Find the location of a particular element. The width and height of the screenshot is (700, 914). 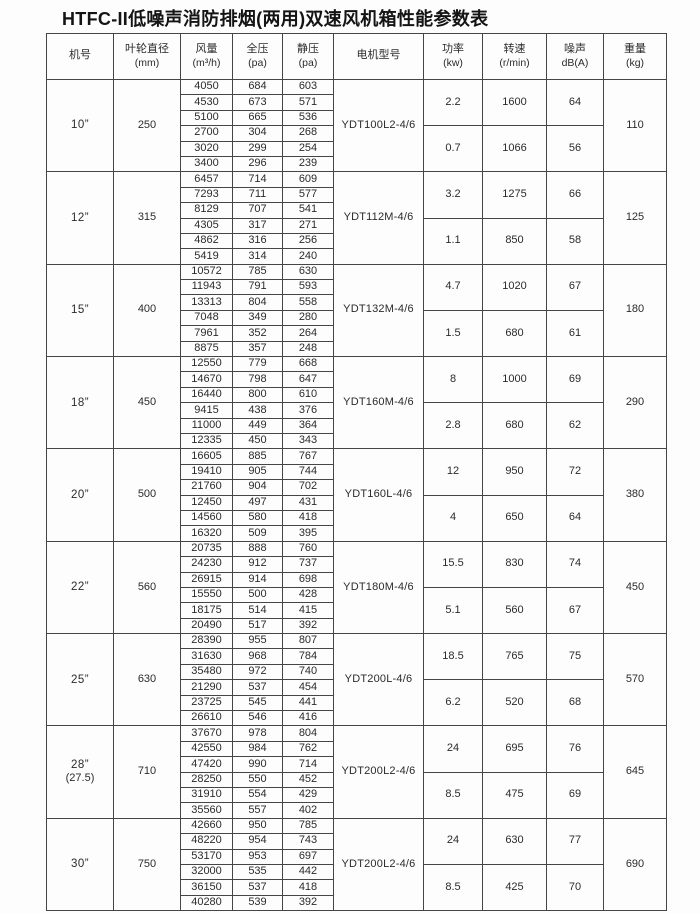

cell-static-pressure: 702 is located at coordinates (308, 487).